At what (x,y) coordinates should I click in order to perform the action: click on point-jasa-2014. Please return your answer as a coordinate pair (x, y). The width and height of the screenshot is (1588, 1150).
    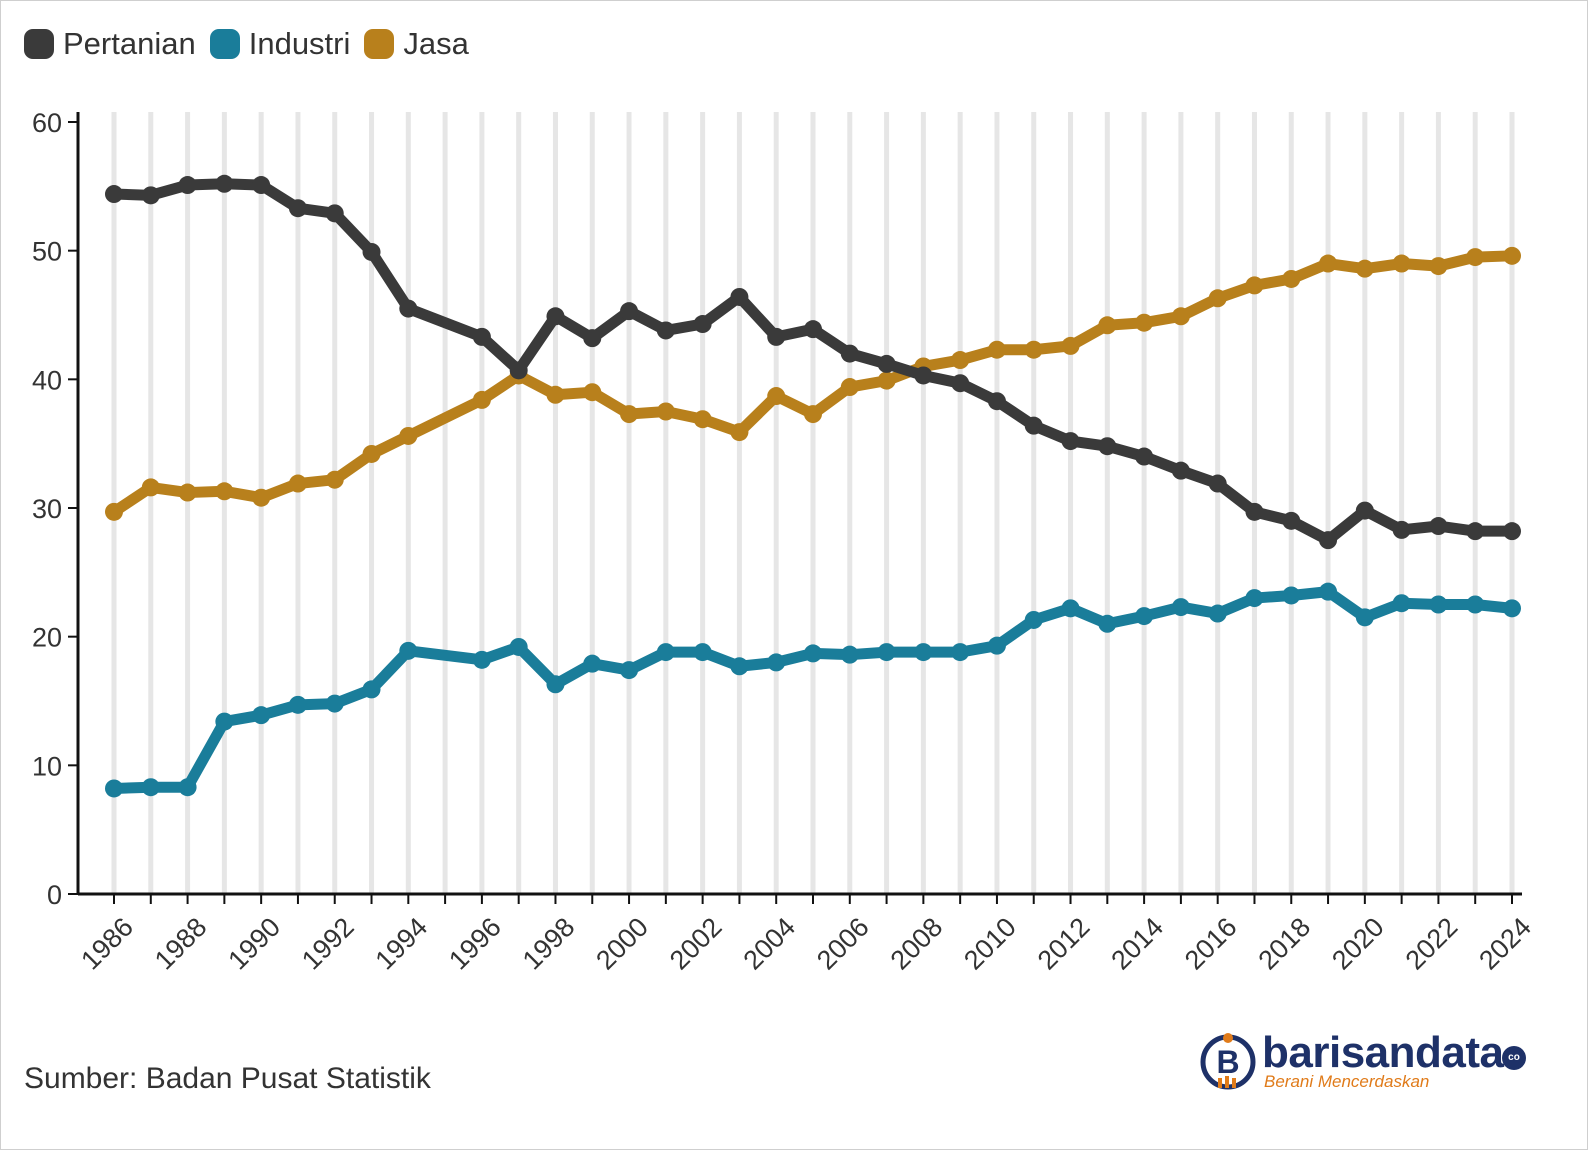
    Looking at the image, I should click on (1144, 322).